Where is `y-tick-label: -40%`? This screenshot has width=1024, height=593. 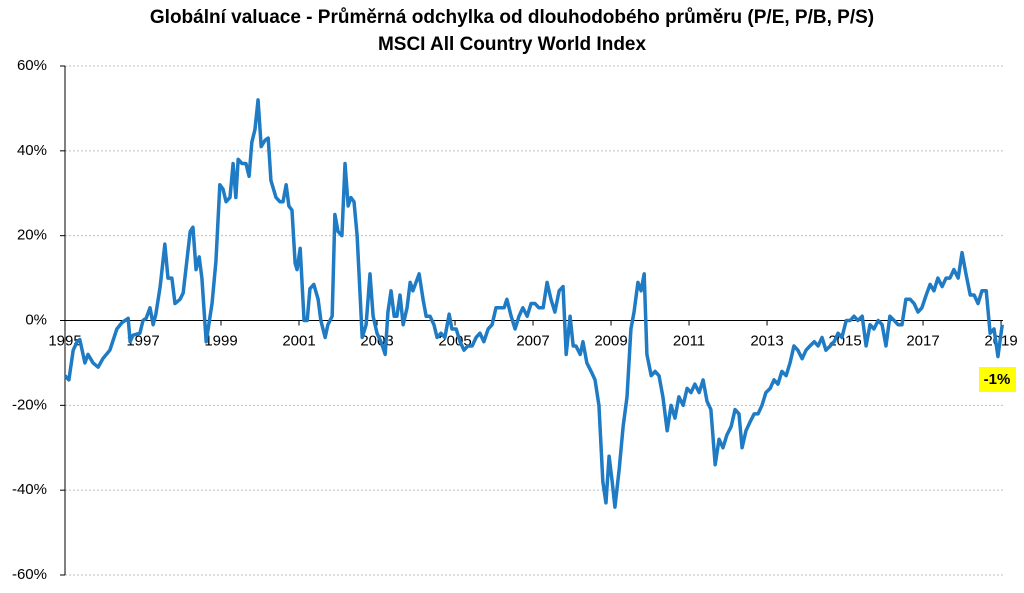 y-tick-label: -40% is located at coordinates (29, 489).